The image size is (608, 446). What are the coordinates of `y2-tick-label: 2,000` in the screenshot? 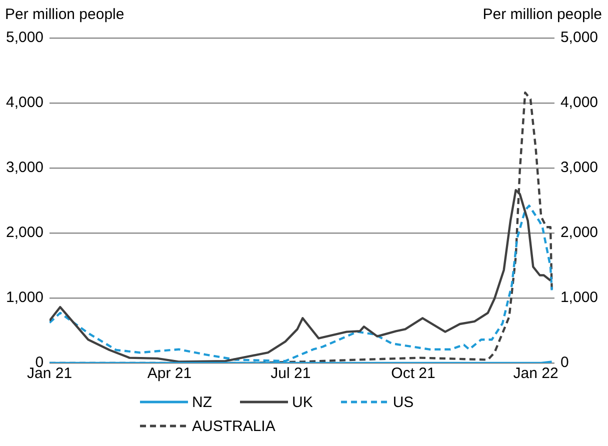 It's located at (579, 233).